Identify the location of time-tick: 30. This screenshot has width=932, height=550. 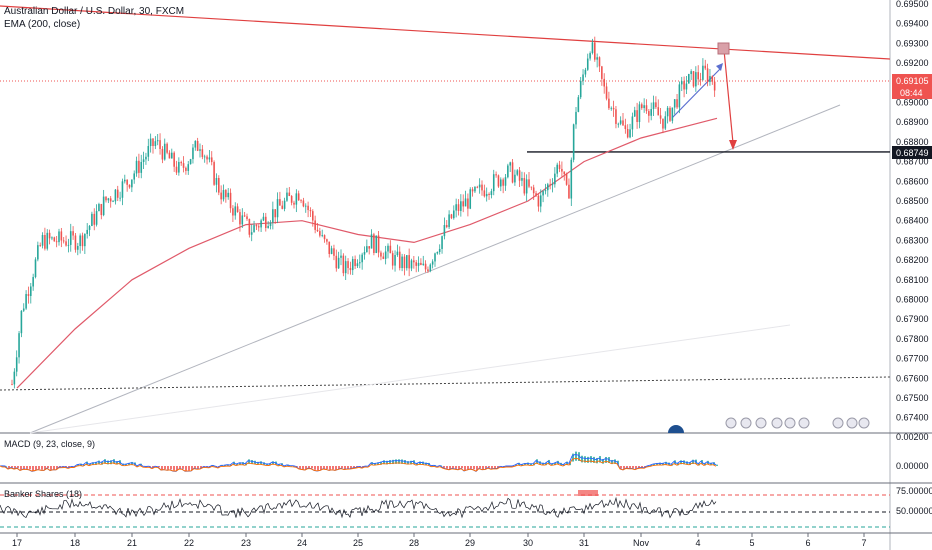
(528, 543).